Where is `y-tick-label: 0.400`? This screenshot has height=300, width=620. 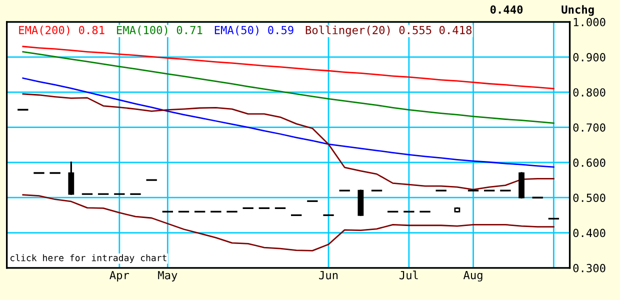
y-tick-label: 0.400 is located at coordinates (589, 233).